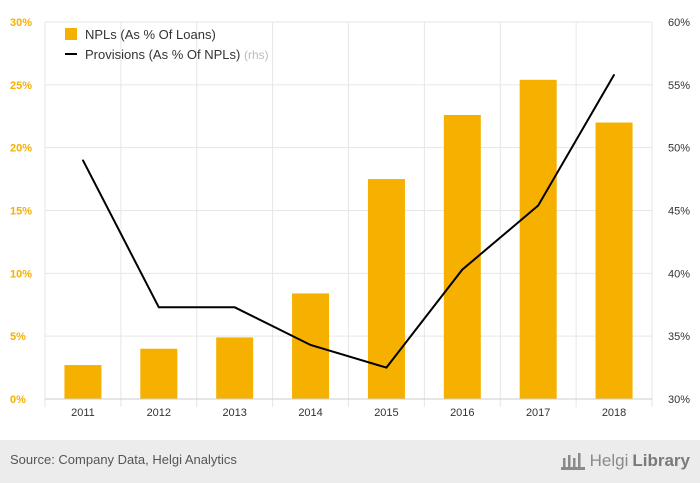 The height and width of the screenshot is (483, 700). Describe the element at coordinates (21, 212) in the screenshot. I see `left-axis-tick-label: 15%` at that location.